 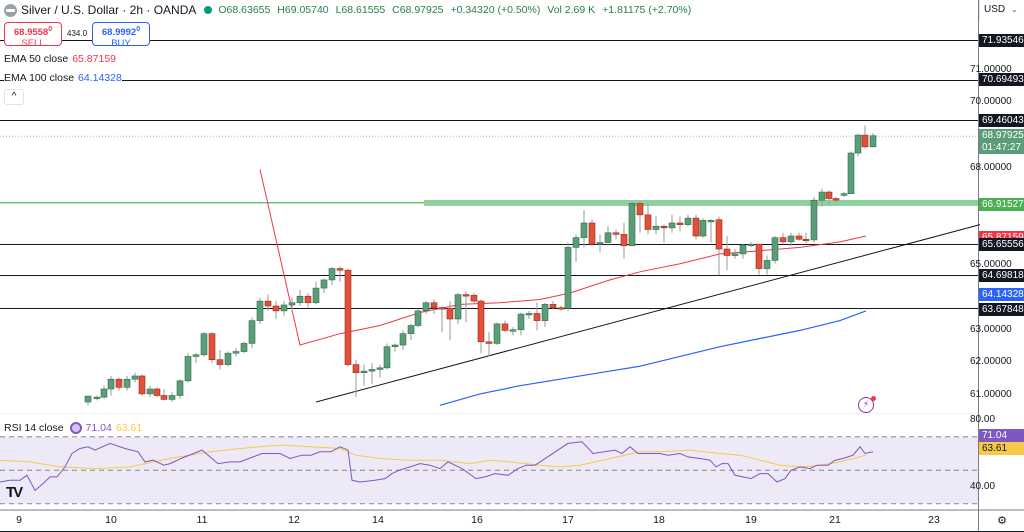 I want to click on tradingview-logo: TV, so click(x=14, y=492).